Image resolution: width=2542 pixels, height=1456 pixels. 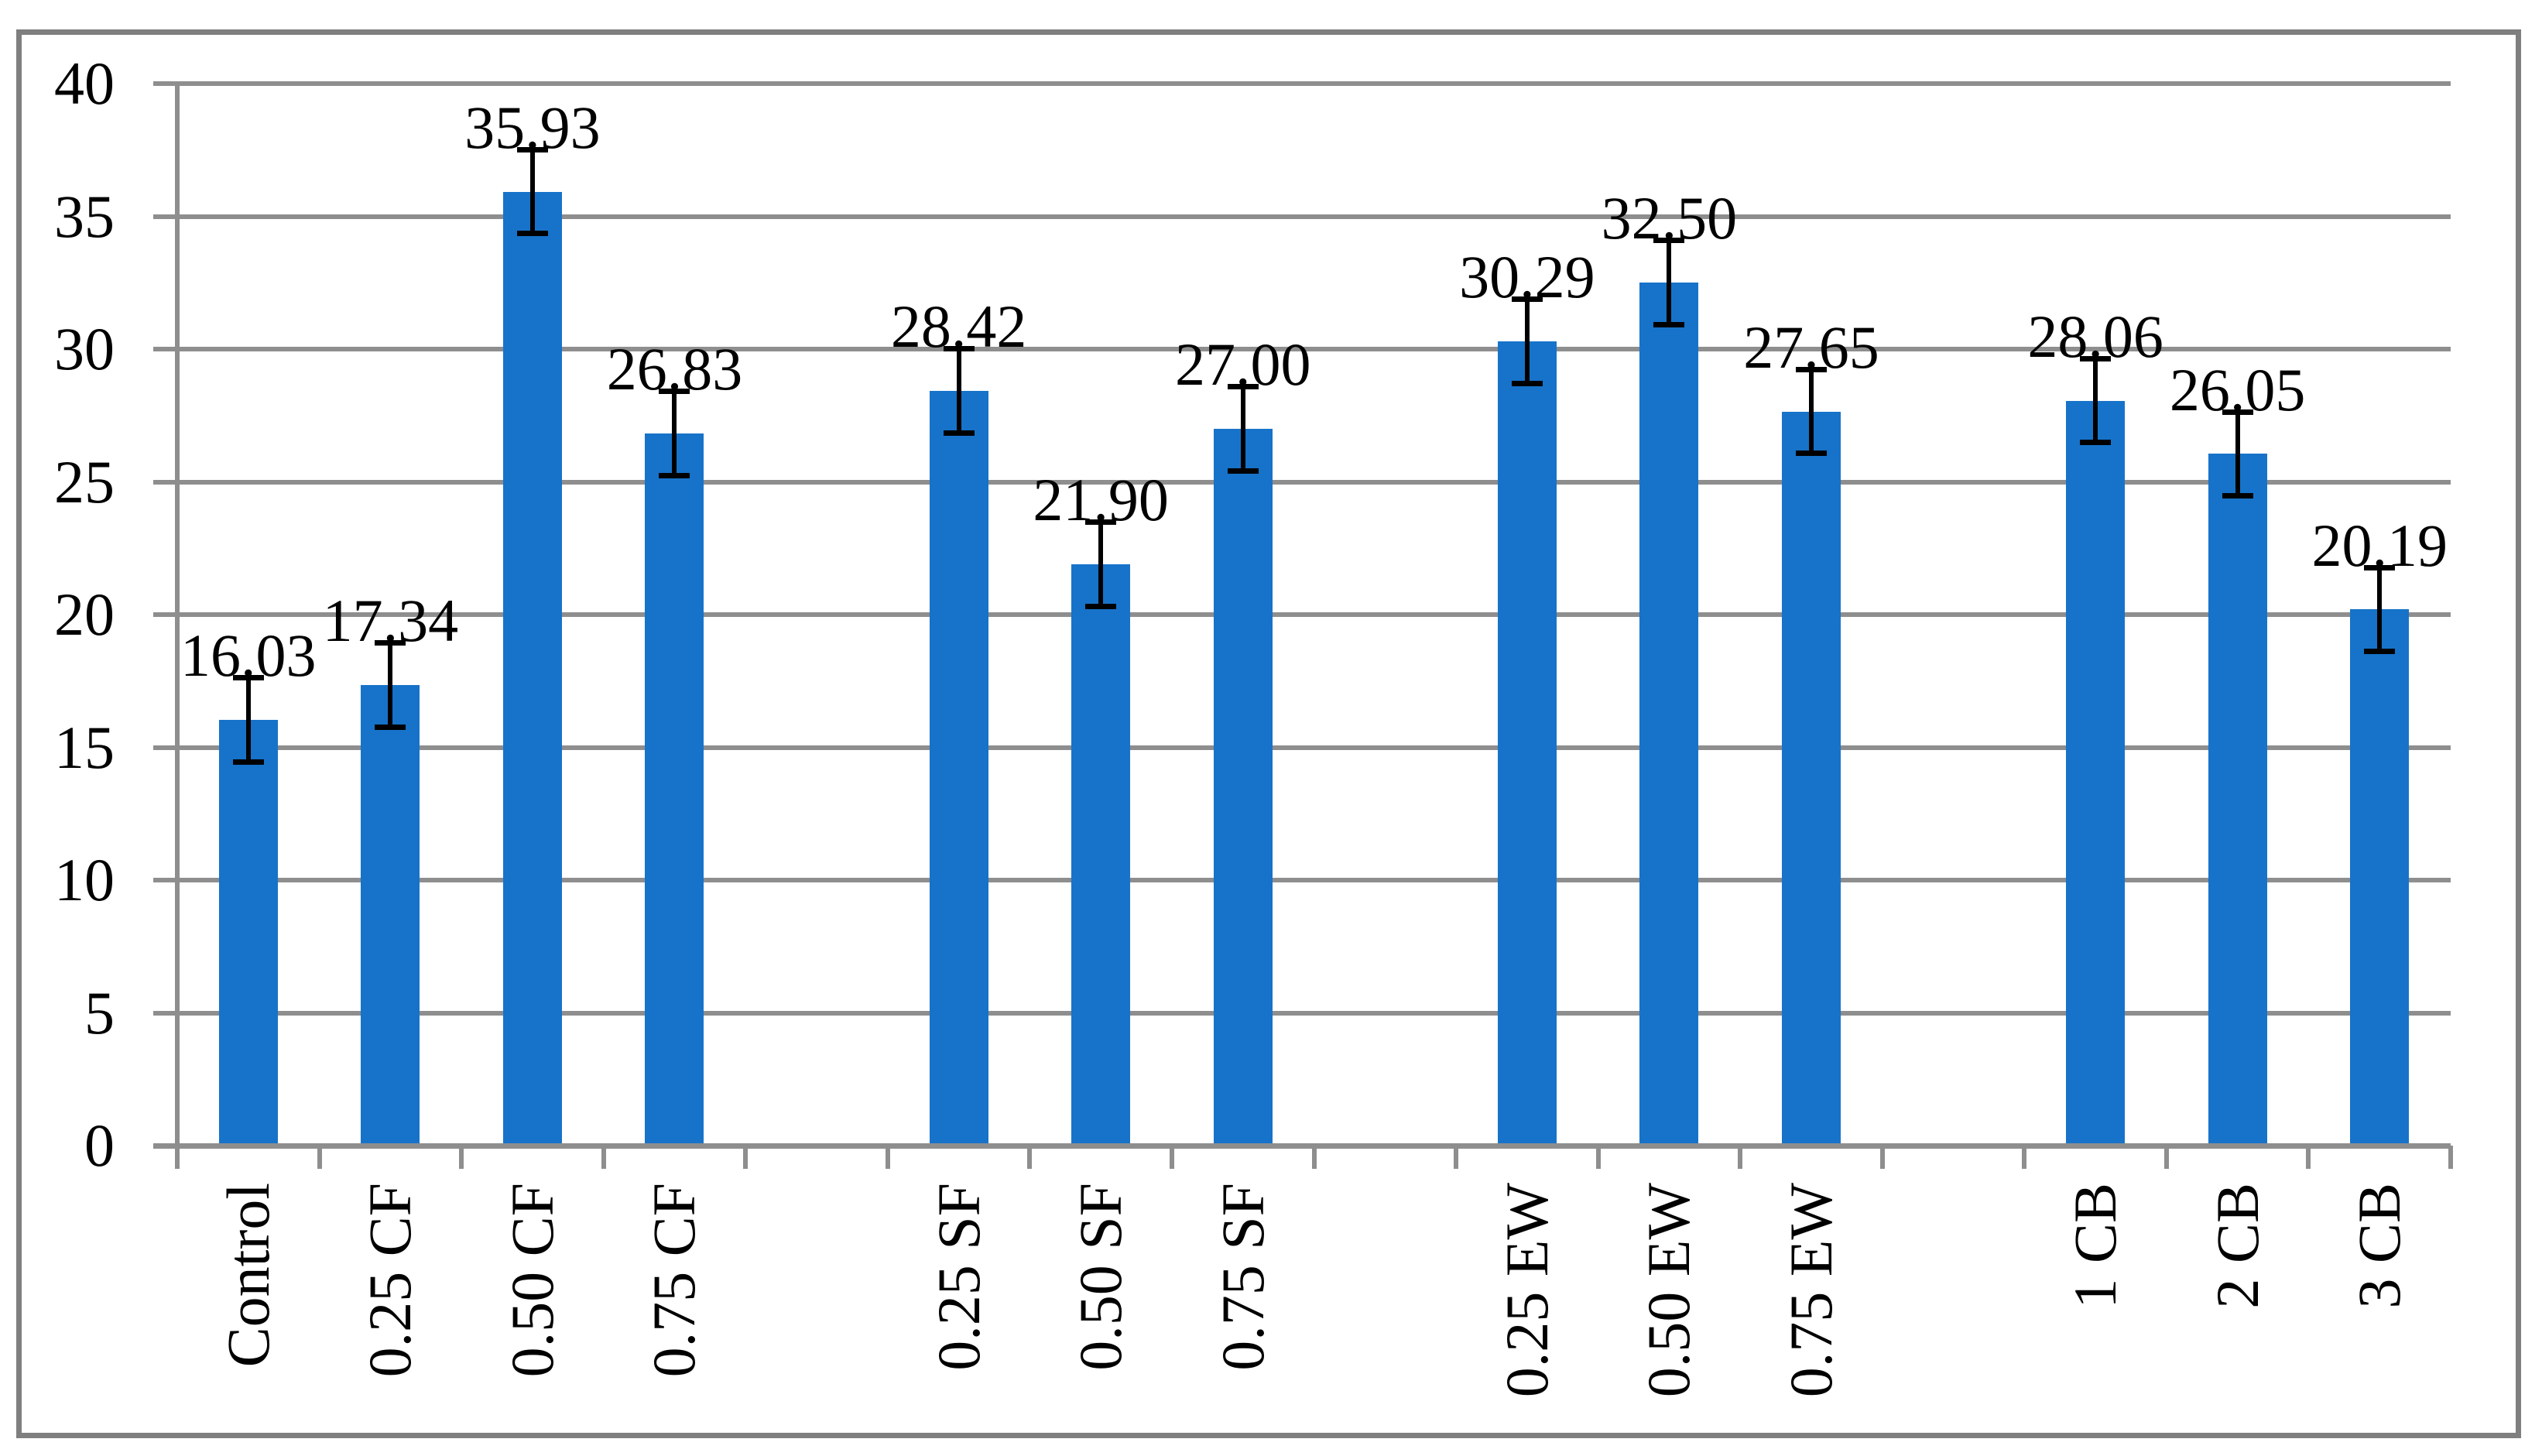 What do you see at coordinates (958, 767) in the screenshot?
I see `bar-0-25-sf` at bounding box center [958, 767].